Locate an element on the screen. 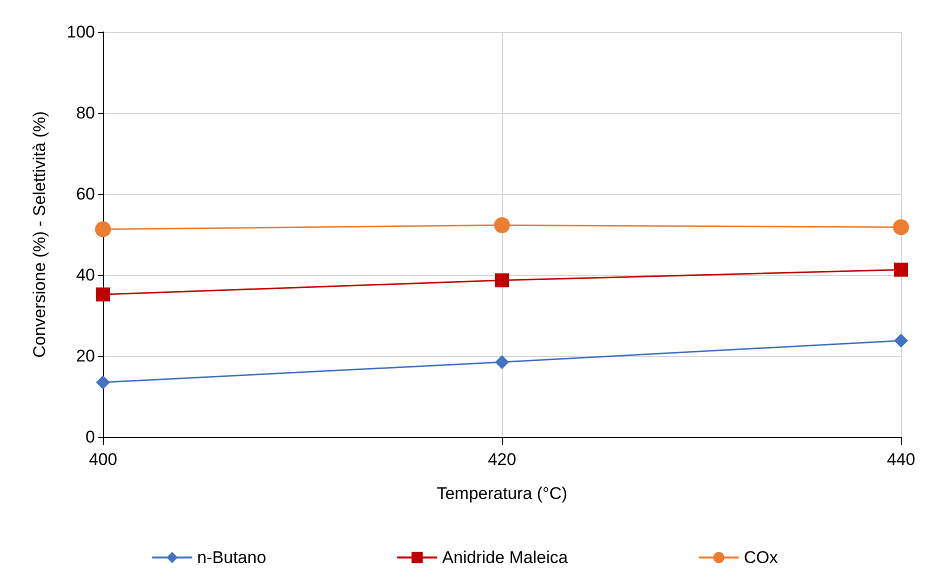  y-tick-label: 60 is located at coordinates (85, 194).